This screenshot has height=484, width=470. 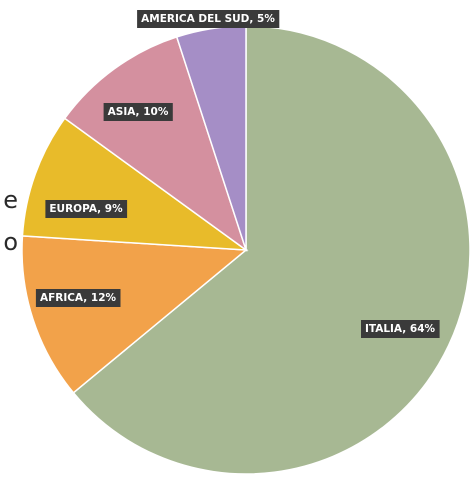 I want to click on data-label: AMERICA DEL SUD, 5%, so click(x=208, y=19).